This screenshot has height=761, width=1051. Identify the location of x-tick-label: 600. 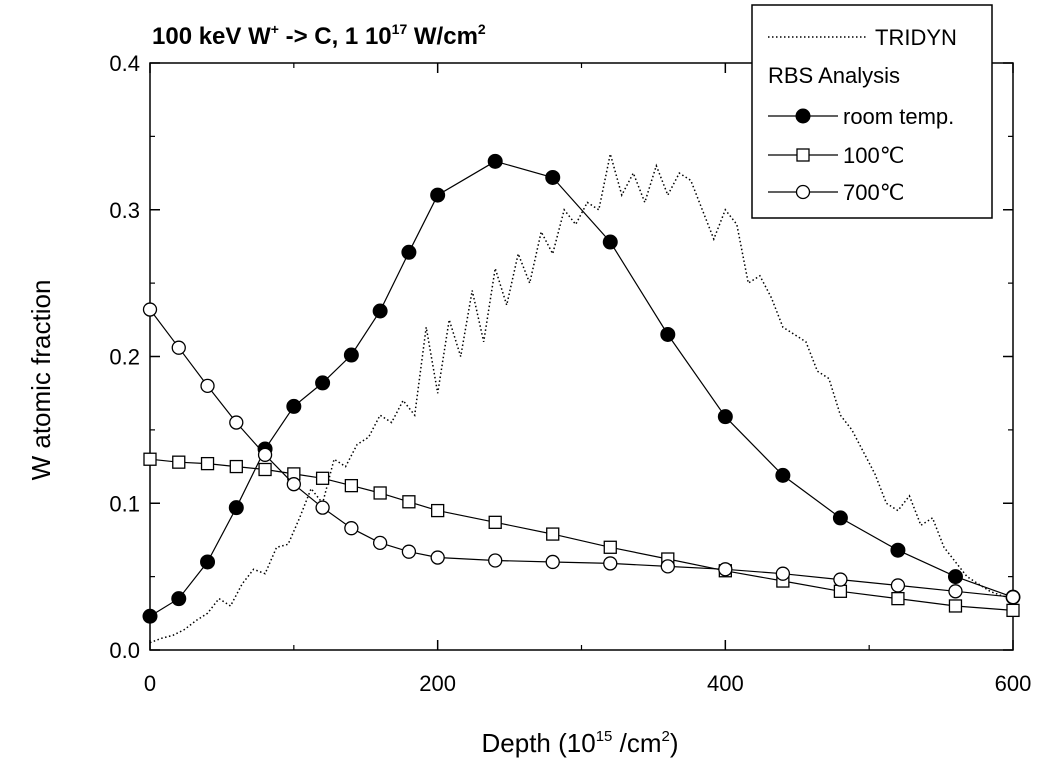
(1013, 683).